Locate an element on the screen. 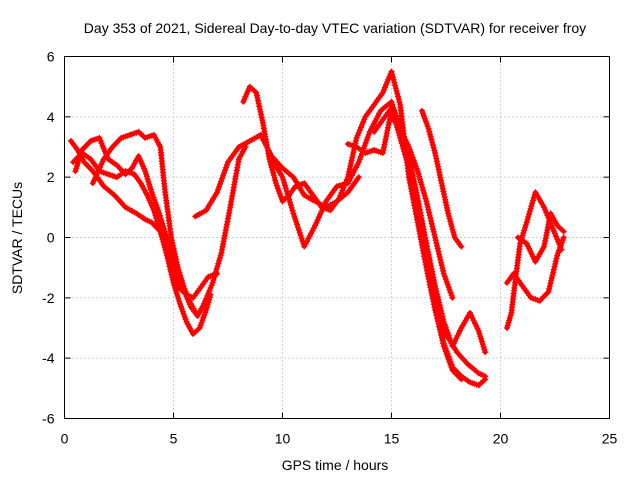  y-axis-label: SDTVAR / TECUs is located at coordinates (17, 238).